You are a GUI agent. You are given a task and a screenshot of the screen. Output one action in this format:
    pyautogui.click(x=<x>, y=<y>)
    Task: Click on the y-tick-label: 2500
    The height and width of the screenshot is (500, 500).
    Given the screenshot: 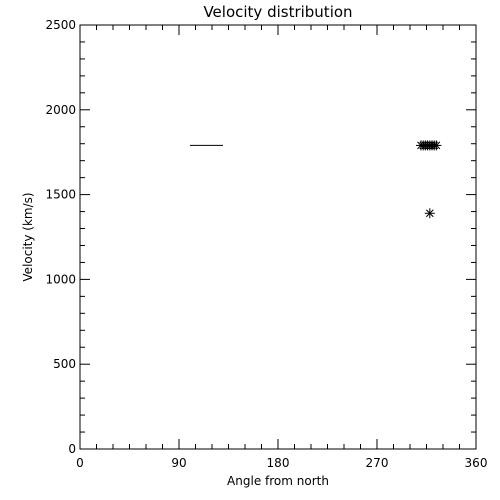 What is the action you would take?
    pyautogui.click(x=60, y=25)
    